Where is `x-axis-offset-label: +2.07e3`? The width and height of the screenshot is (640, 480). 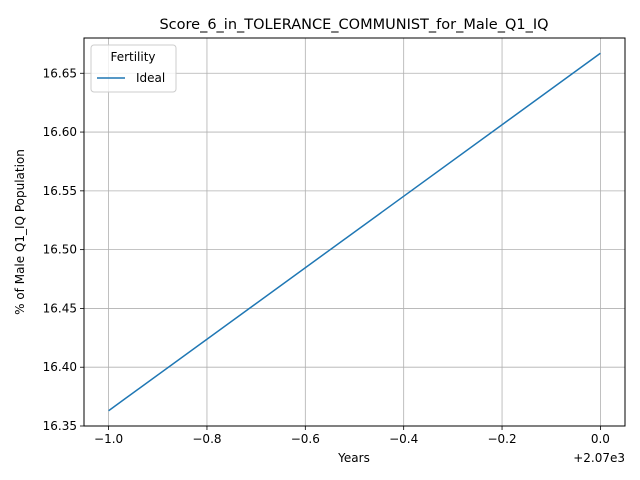
x-axis-offset-label: +2.07e3 is located at coordinates (599, 458).